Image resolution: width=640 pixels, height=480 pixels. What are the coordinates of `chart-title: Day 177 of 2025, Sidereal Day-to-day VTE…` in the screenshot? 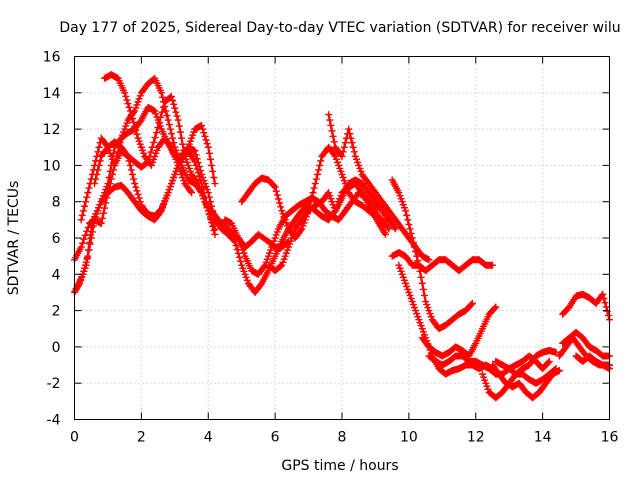 It's located at (339, 28).